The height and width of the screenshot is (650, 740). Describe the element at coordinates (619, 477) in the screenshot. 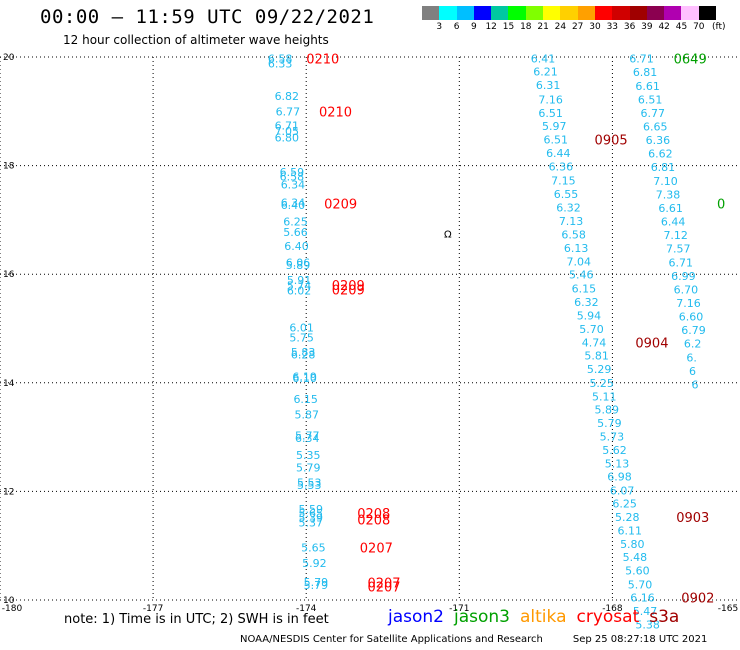

I see `wave-height-value: 6.98` at that location.